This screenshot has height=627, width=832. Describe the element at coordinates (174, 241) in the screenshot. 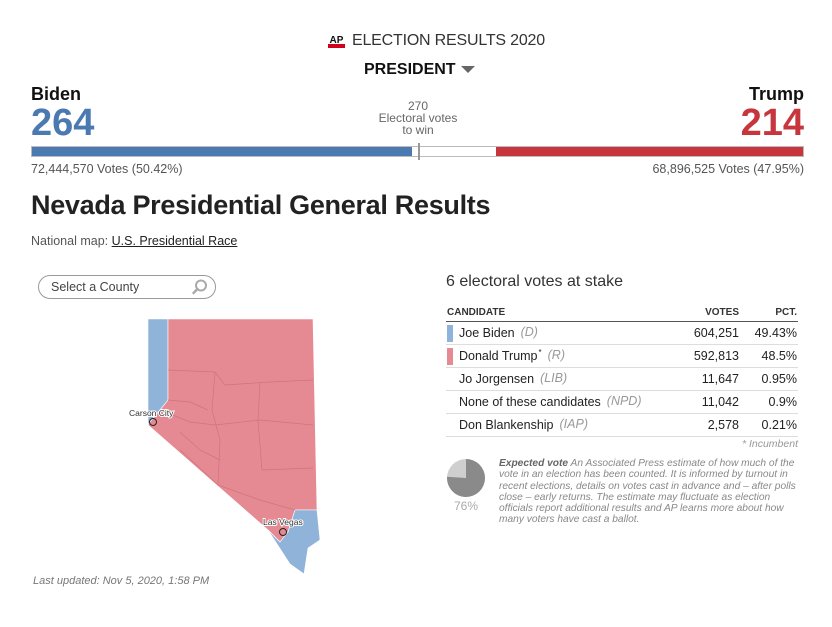

I see `national-map-link: U.S. Presidential Race` at that location.